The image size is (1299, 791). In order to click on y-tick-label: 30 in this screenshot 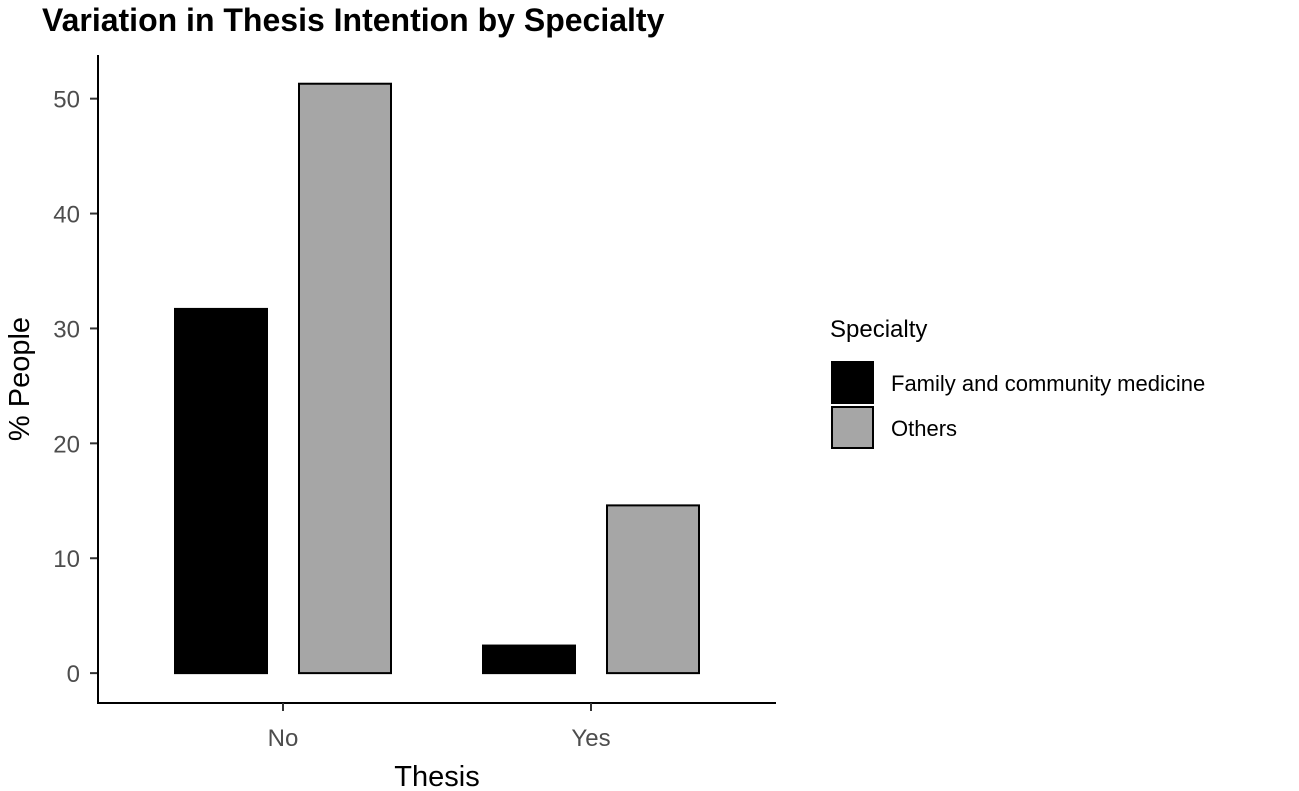, I will do `click(66, 329)`.